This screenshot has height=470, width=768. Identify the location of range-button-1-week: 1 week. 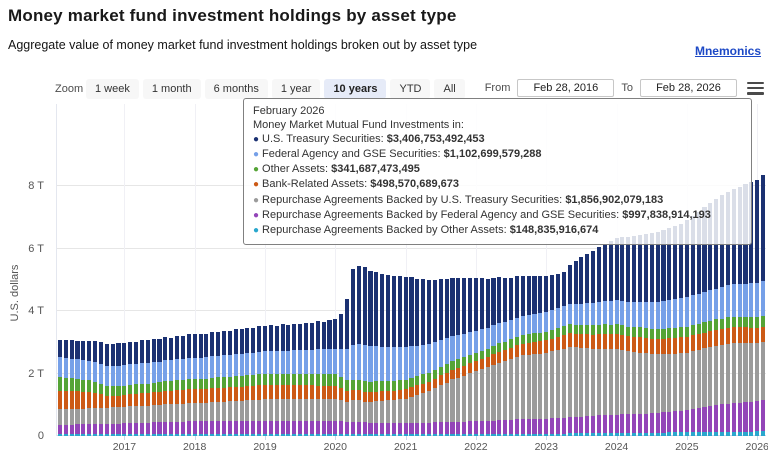
(112, 89).